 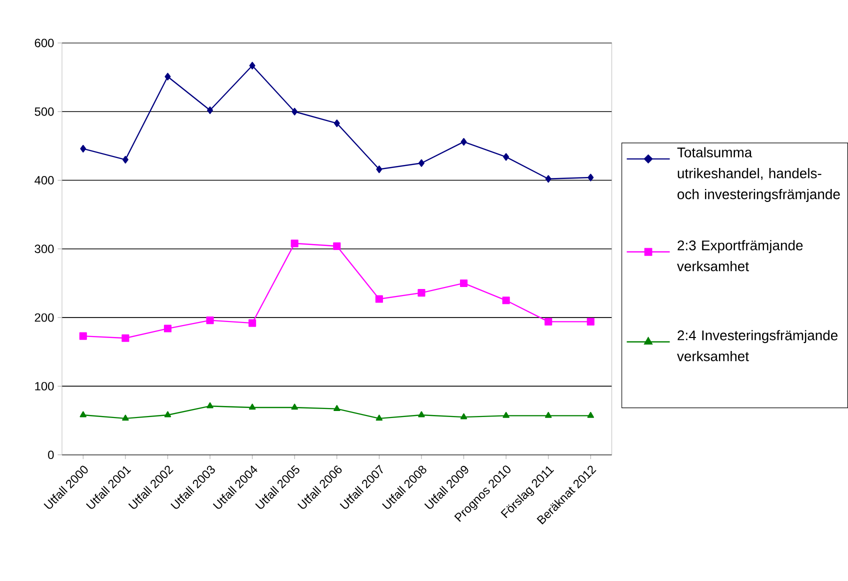 I want to click on y-tick-label: 600, so click(x=44, y=43).